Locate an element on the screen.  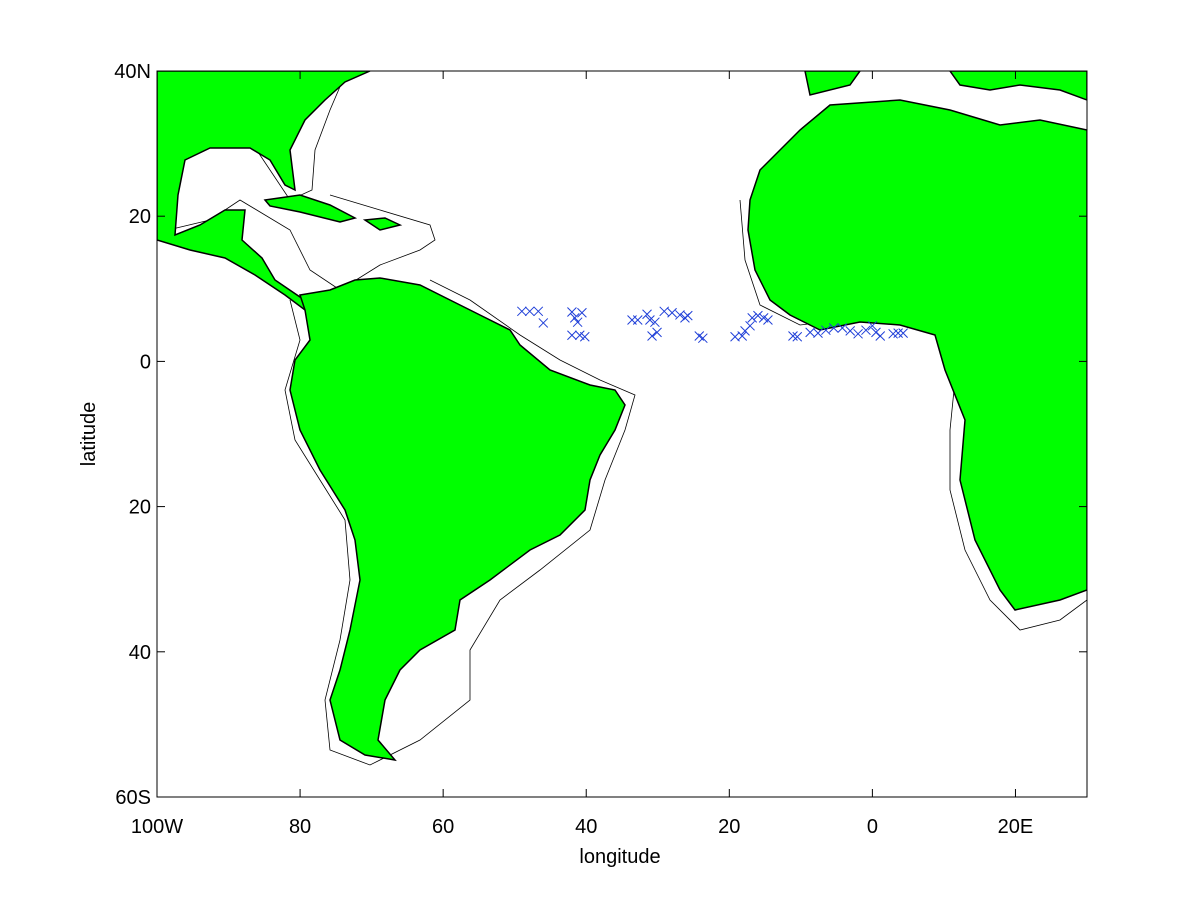
y-axis-label: latitude is located at coordinates (89, 434).